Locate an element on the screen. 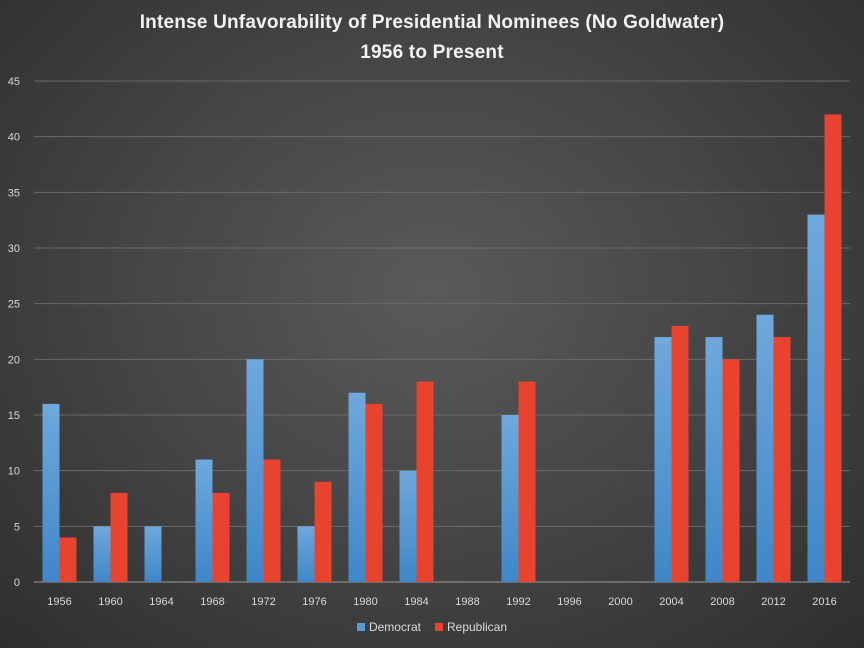 The image size is (864, 648). x-tick-label: 2016 is located at coordinates (824, 602).